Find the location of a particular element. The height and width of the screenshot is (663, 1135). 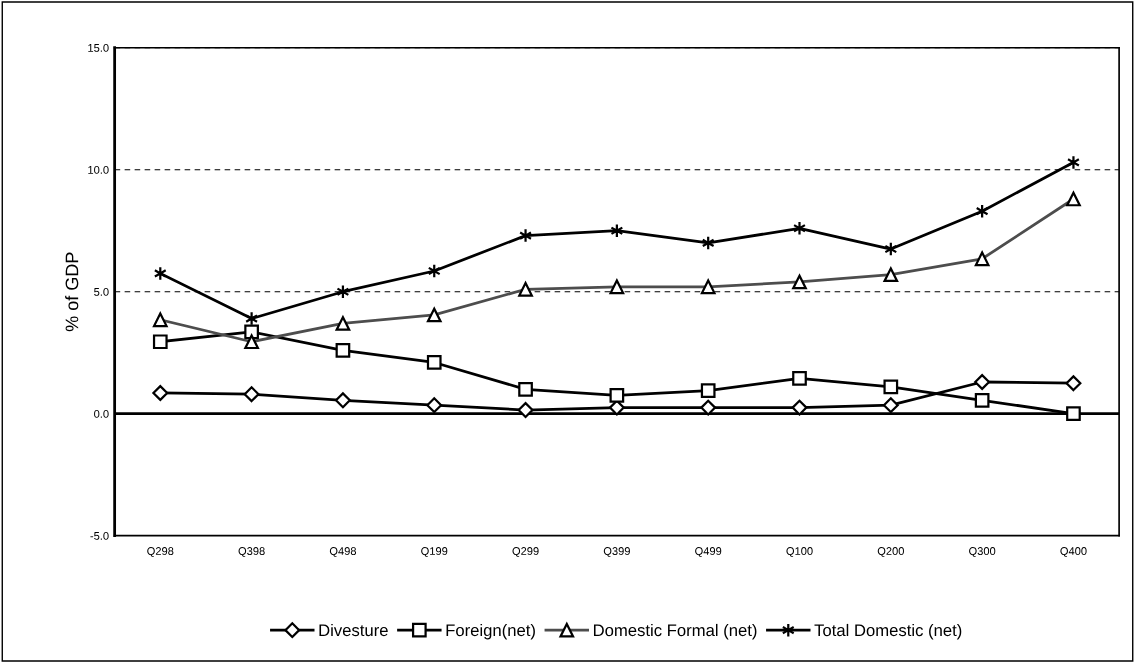

legend-label: Foreign(net) is located at coordinates (490, 631).